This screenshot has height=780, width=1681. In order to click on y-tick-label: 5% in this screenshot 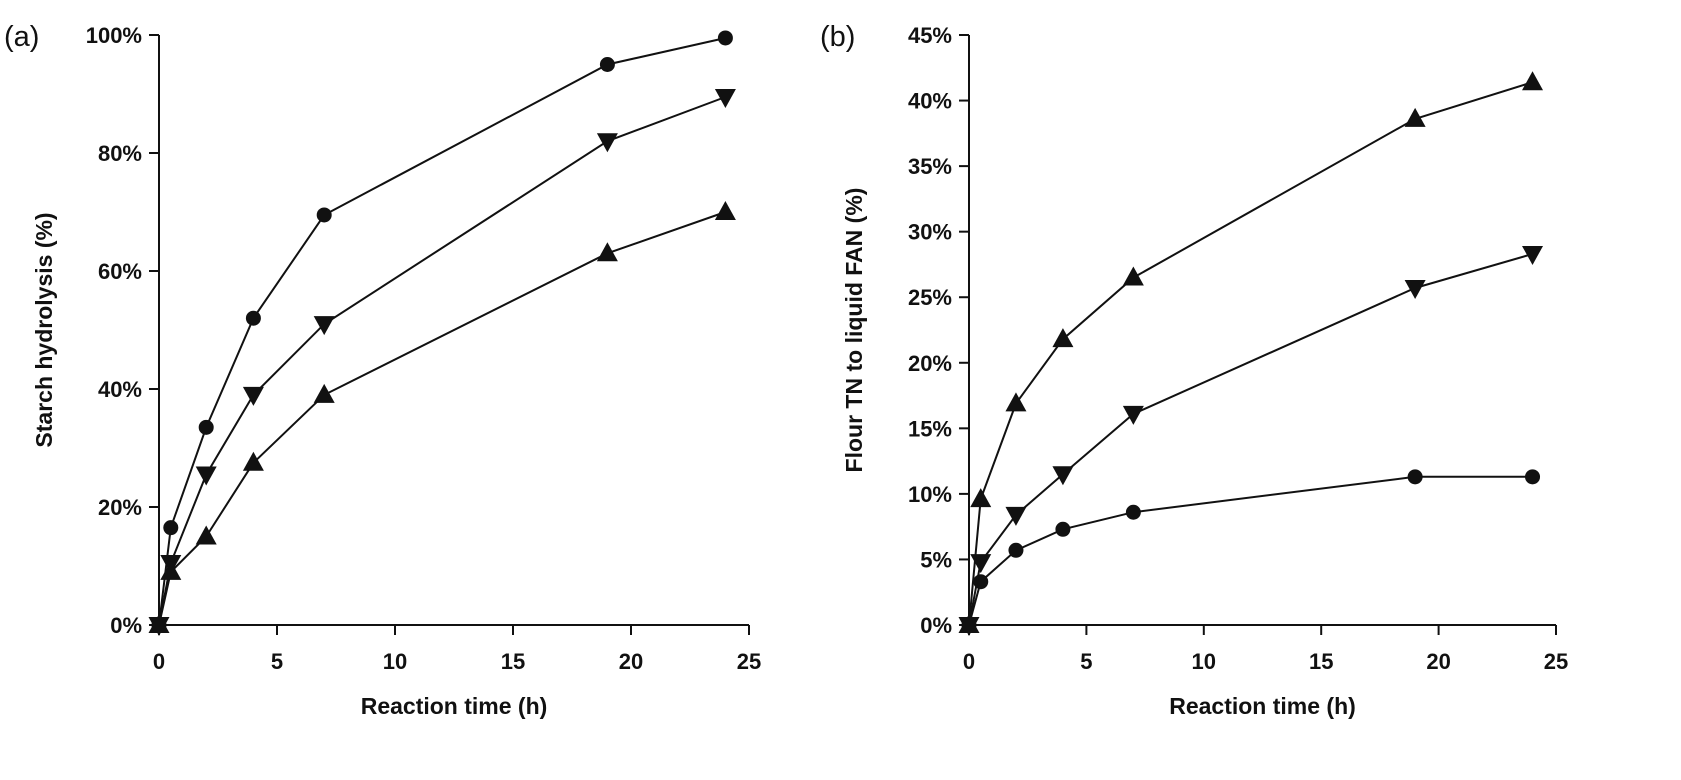, I will do `click(936, 559)`.